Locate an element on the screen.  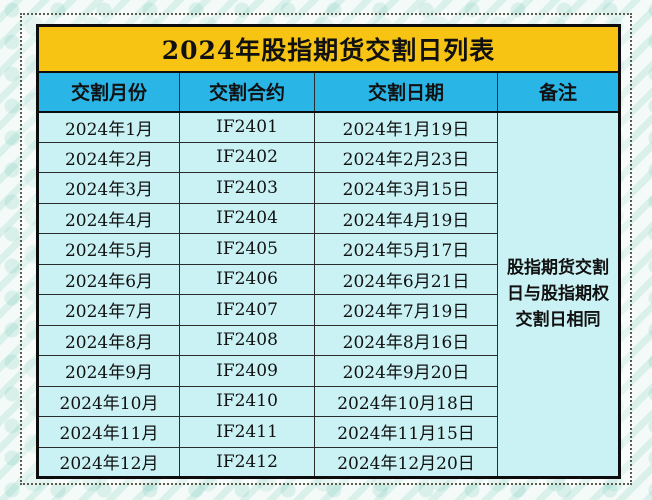
column-header-date: 交割日期 is located at coordinates (406, 92).